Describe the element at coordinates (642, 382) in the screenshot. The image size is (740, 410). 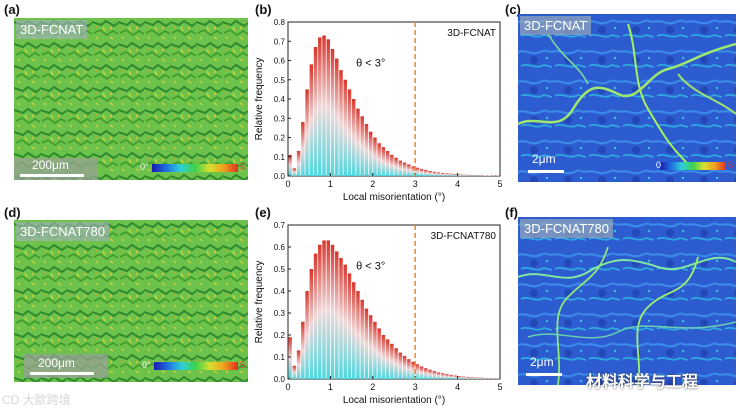
I see `brand-label: 材料科学与工程` at that location.